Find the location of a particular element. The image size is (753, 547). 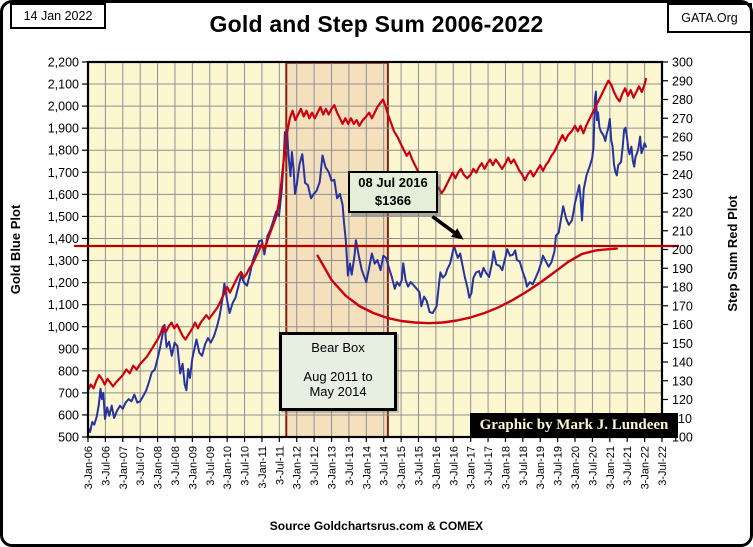

x-axis-tick-label: 3-Jul-11 is located at coordinates (280, 465).